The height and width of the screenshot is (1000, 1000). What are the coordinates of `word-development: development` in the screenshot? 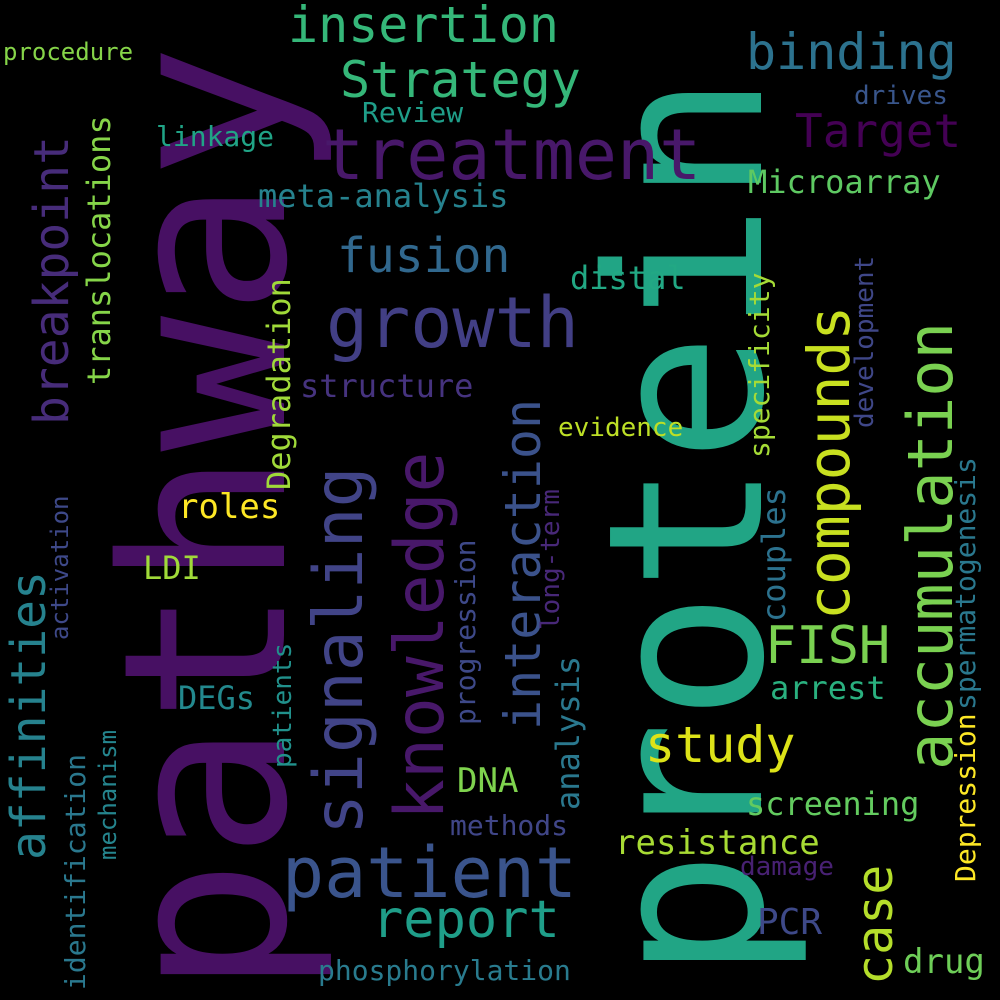 It's located at (865, 341).